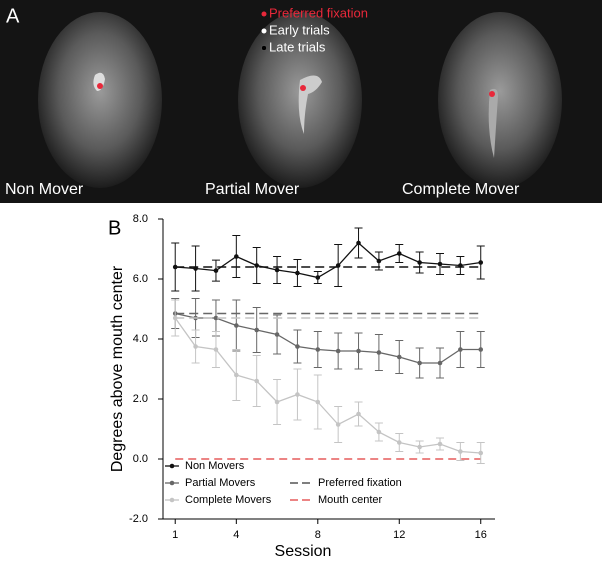  What do you see at coordinates (299, 29) in the screenshot?
I see `legend-label: Early trials` at bounding box center [299, 29].